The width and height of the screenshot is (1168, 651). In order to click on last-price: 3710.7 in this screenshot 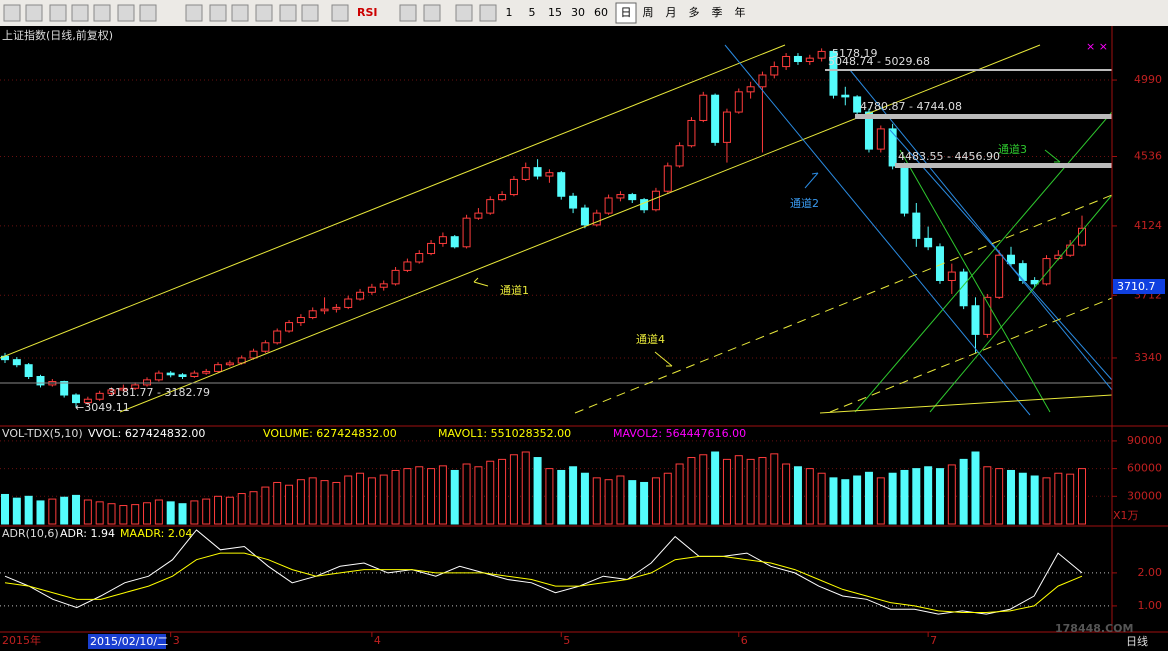, I will do `click(1136, 286)`.